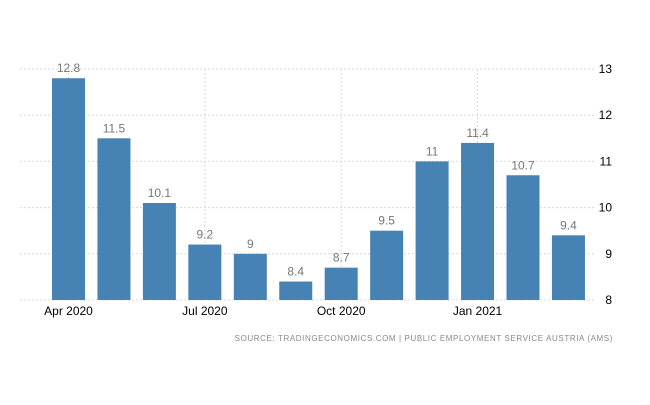 The height and width of the screenshot is (405, 650). What do you see at coordinates (606, 69) in the screenshot?
I see `y-tick-label: 13` at bounding box center [606, 69].